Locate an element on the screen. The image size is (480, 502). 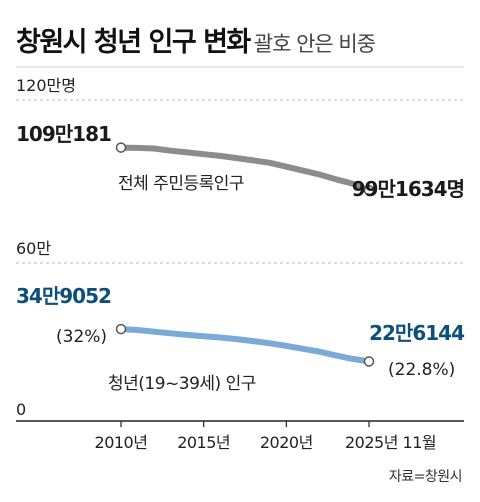
title-main: 창원시 청년 인구 변화 is located at coordinates (133, 42).